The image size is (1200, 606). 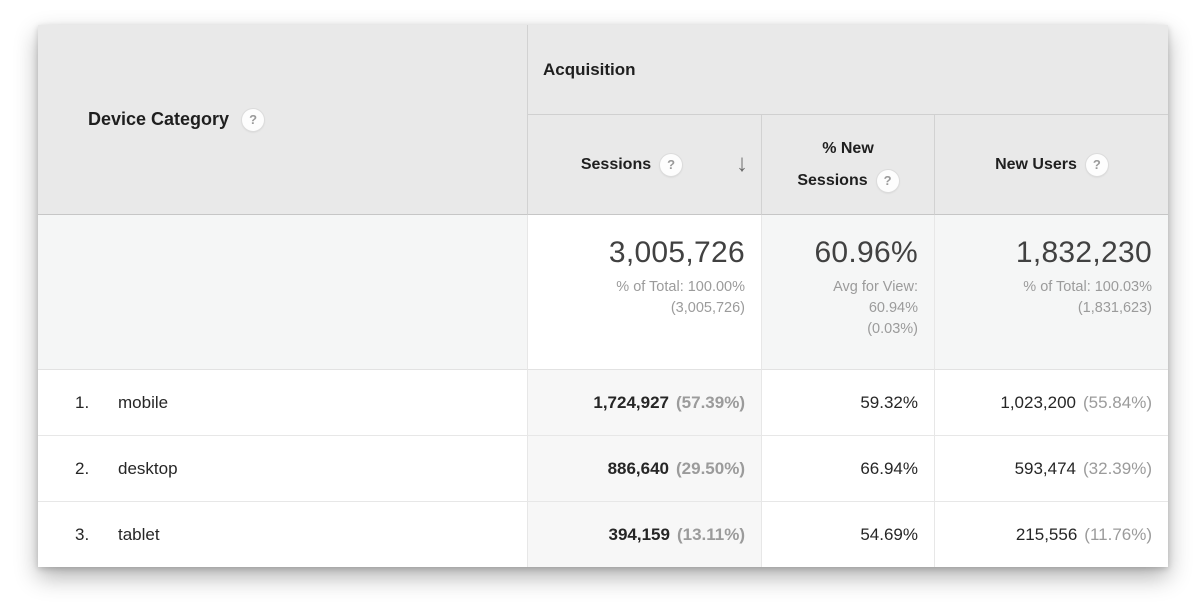 I want to click on new-users-value: 593,474, so click(x=1045, y=468).